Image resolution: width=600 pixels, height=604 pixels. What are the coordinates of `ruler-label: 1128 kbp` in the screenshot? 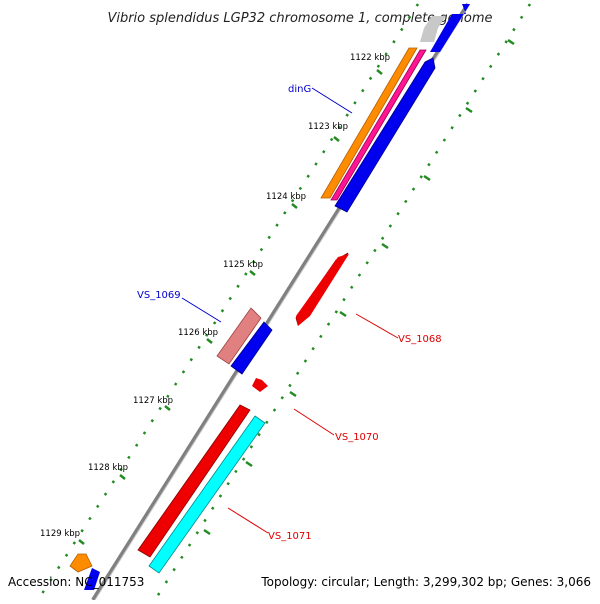 It's located at (108, 468).